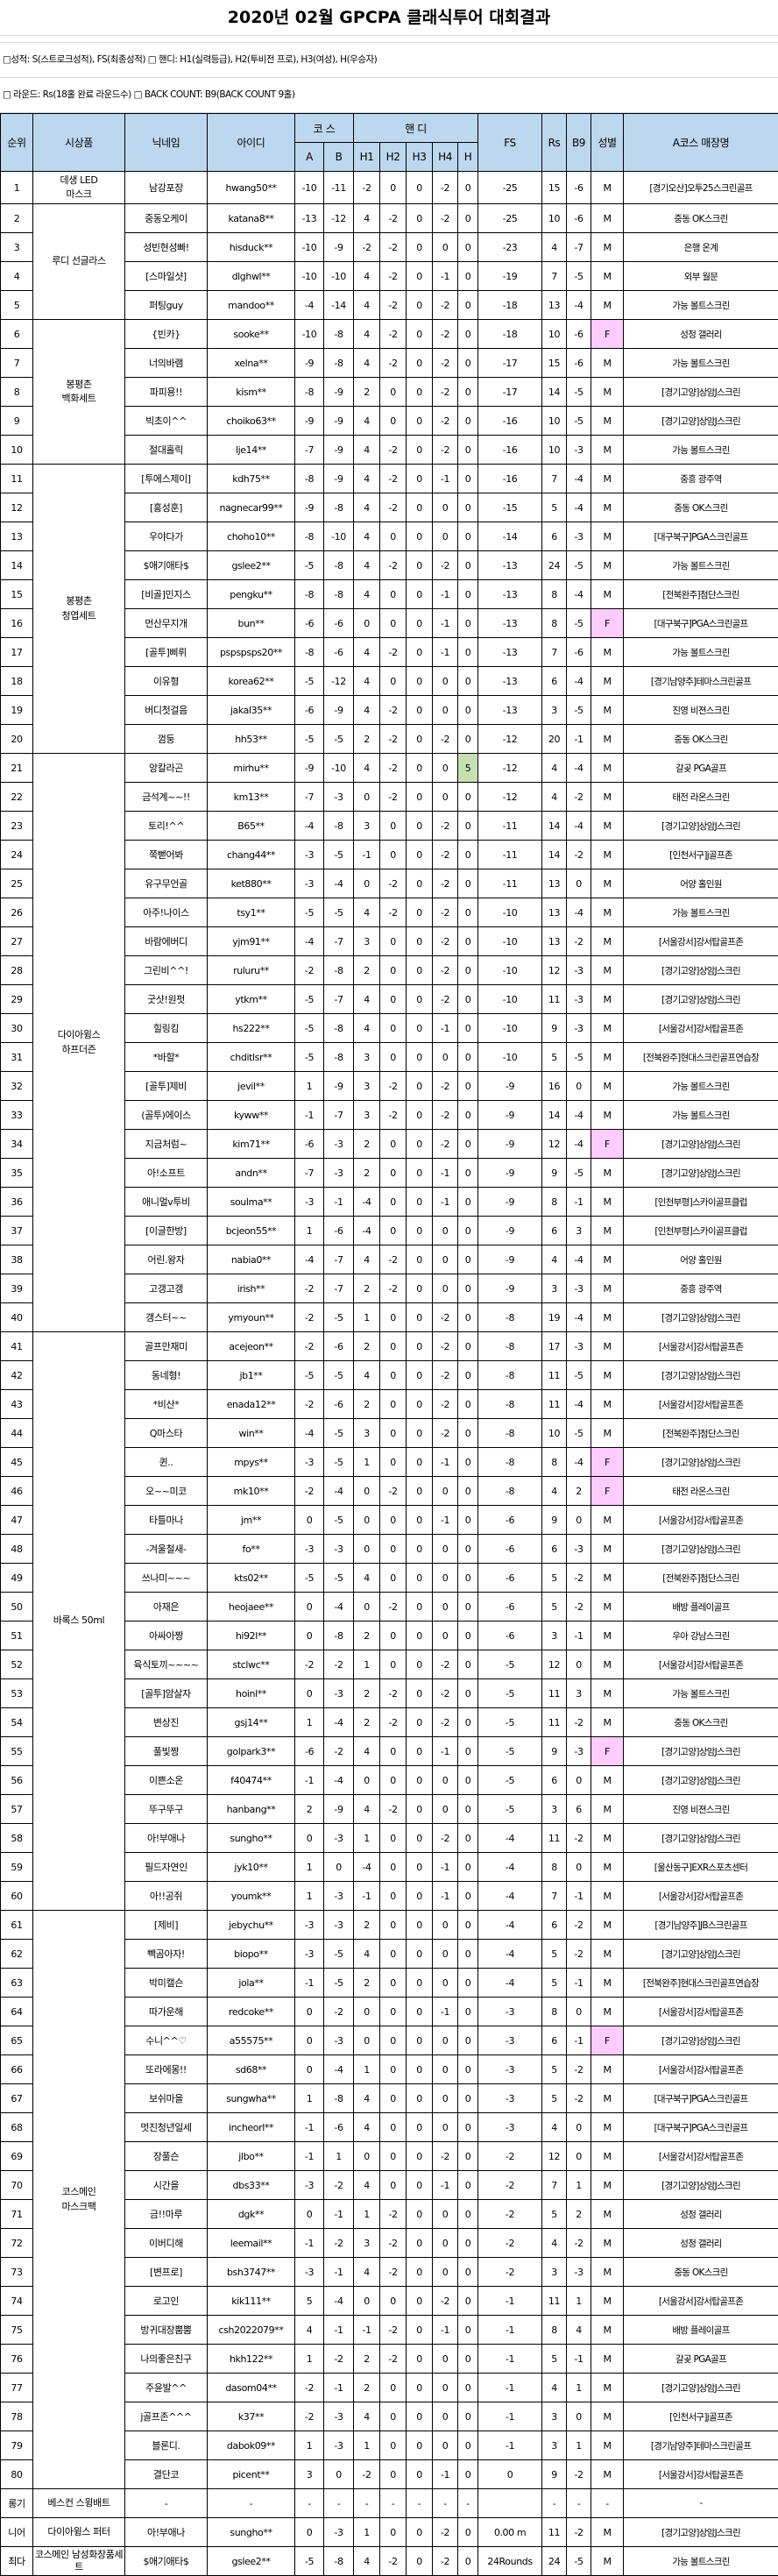 Image resolution: width=778 pixels, height=2576 pixels. Describe the element at coordinates (367, 2243) in the screenshot. I see `cell-h1: 3` at that location.